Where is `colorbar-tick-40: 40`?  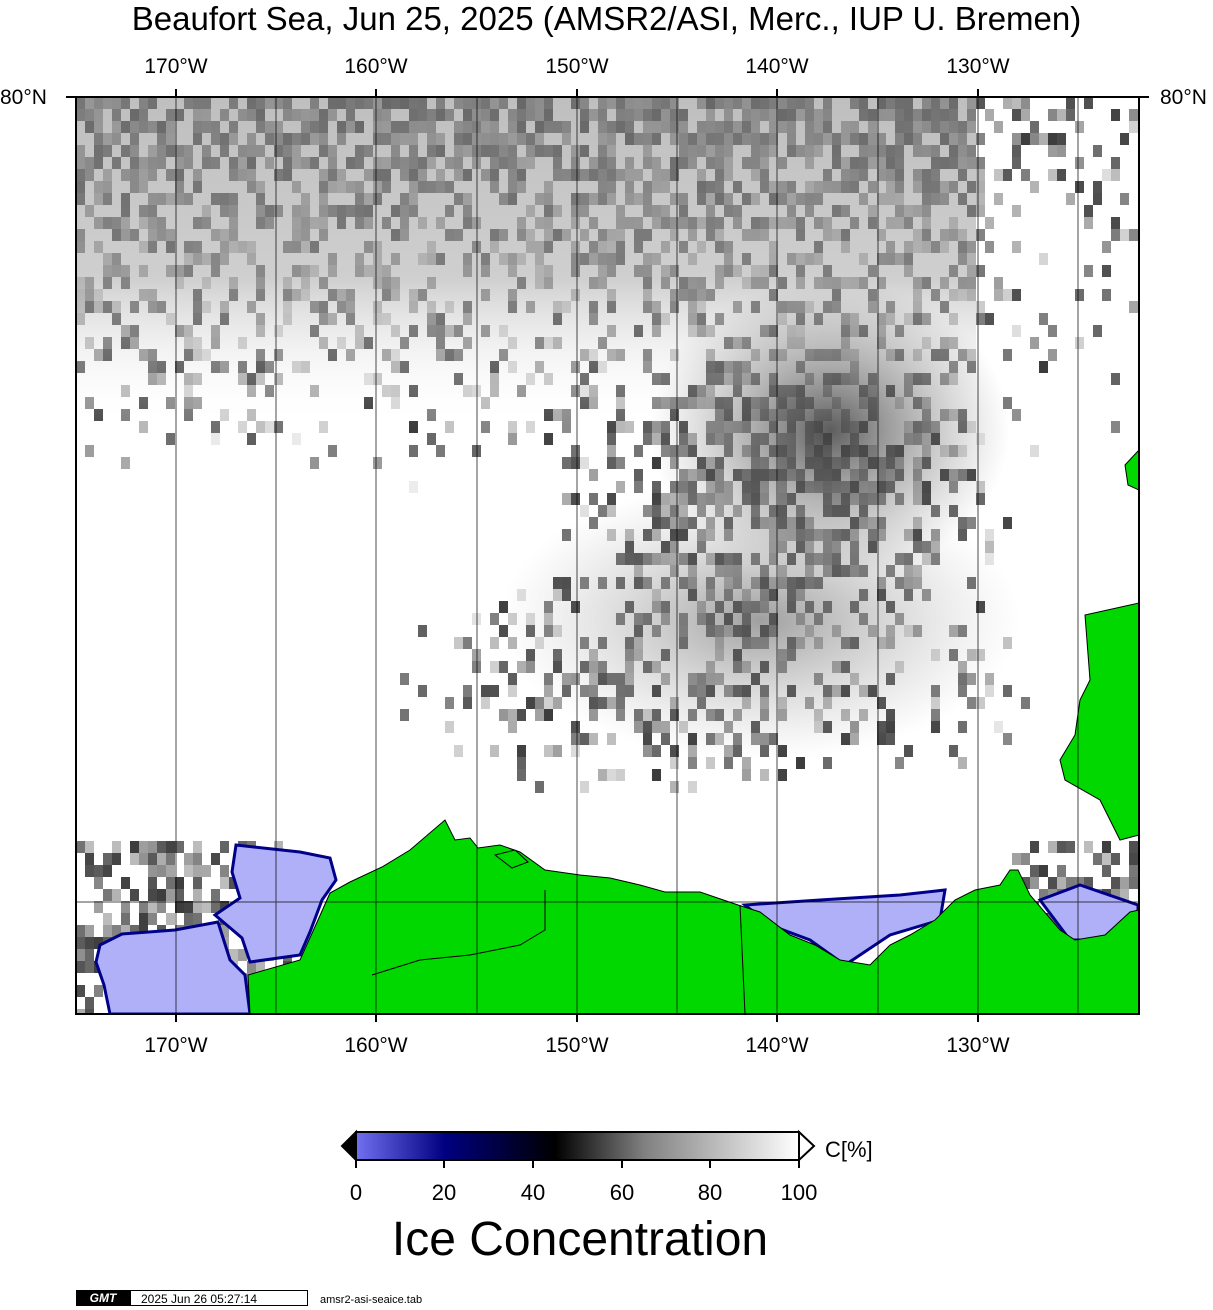 colorbar-tick-40: 40 is located at coordinates (533, 1192).